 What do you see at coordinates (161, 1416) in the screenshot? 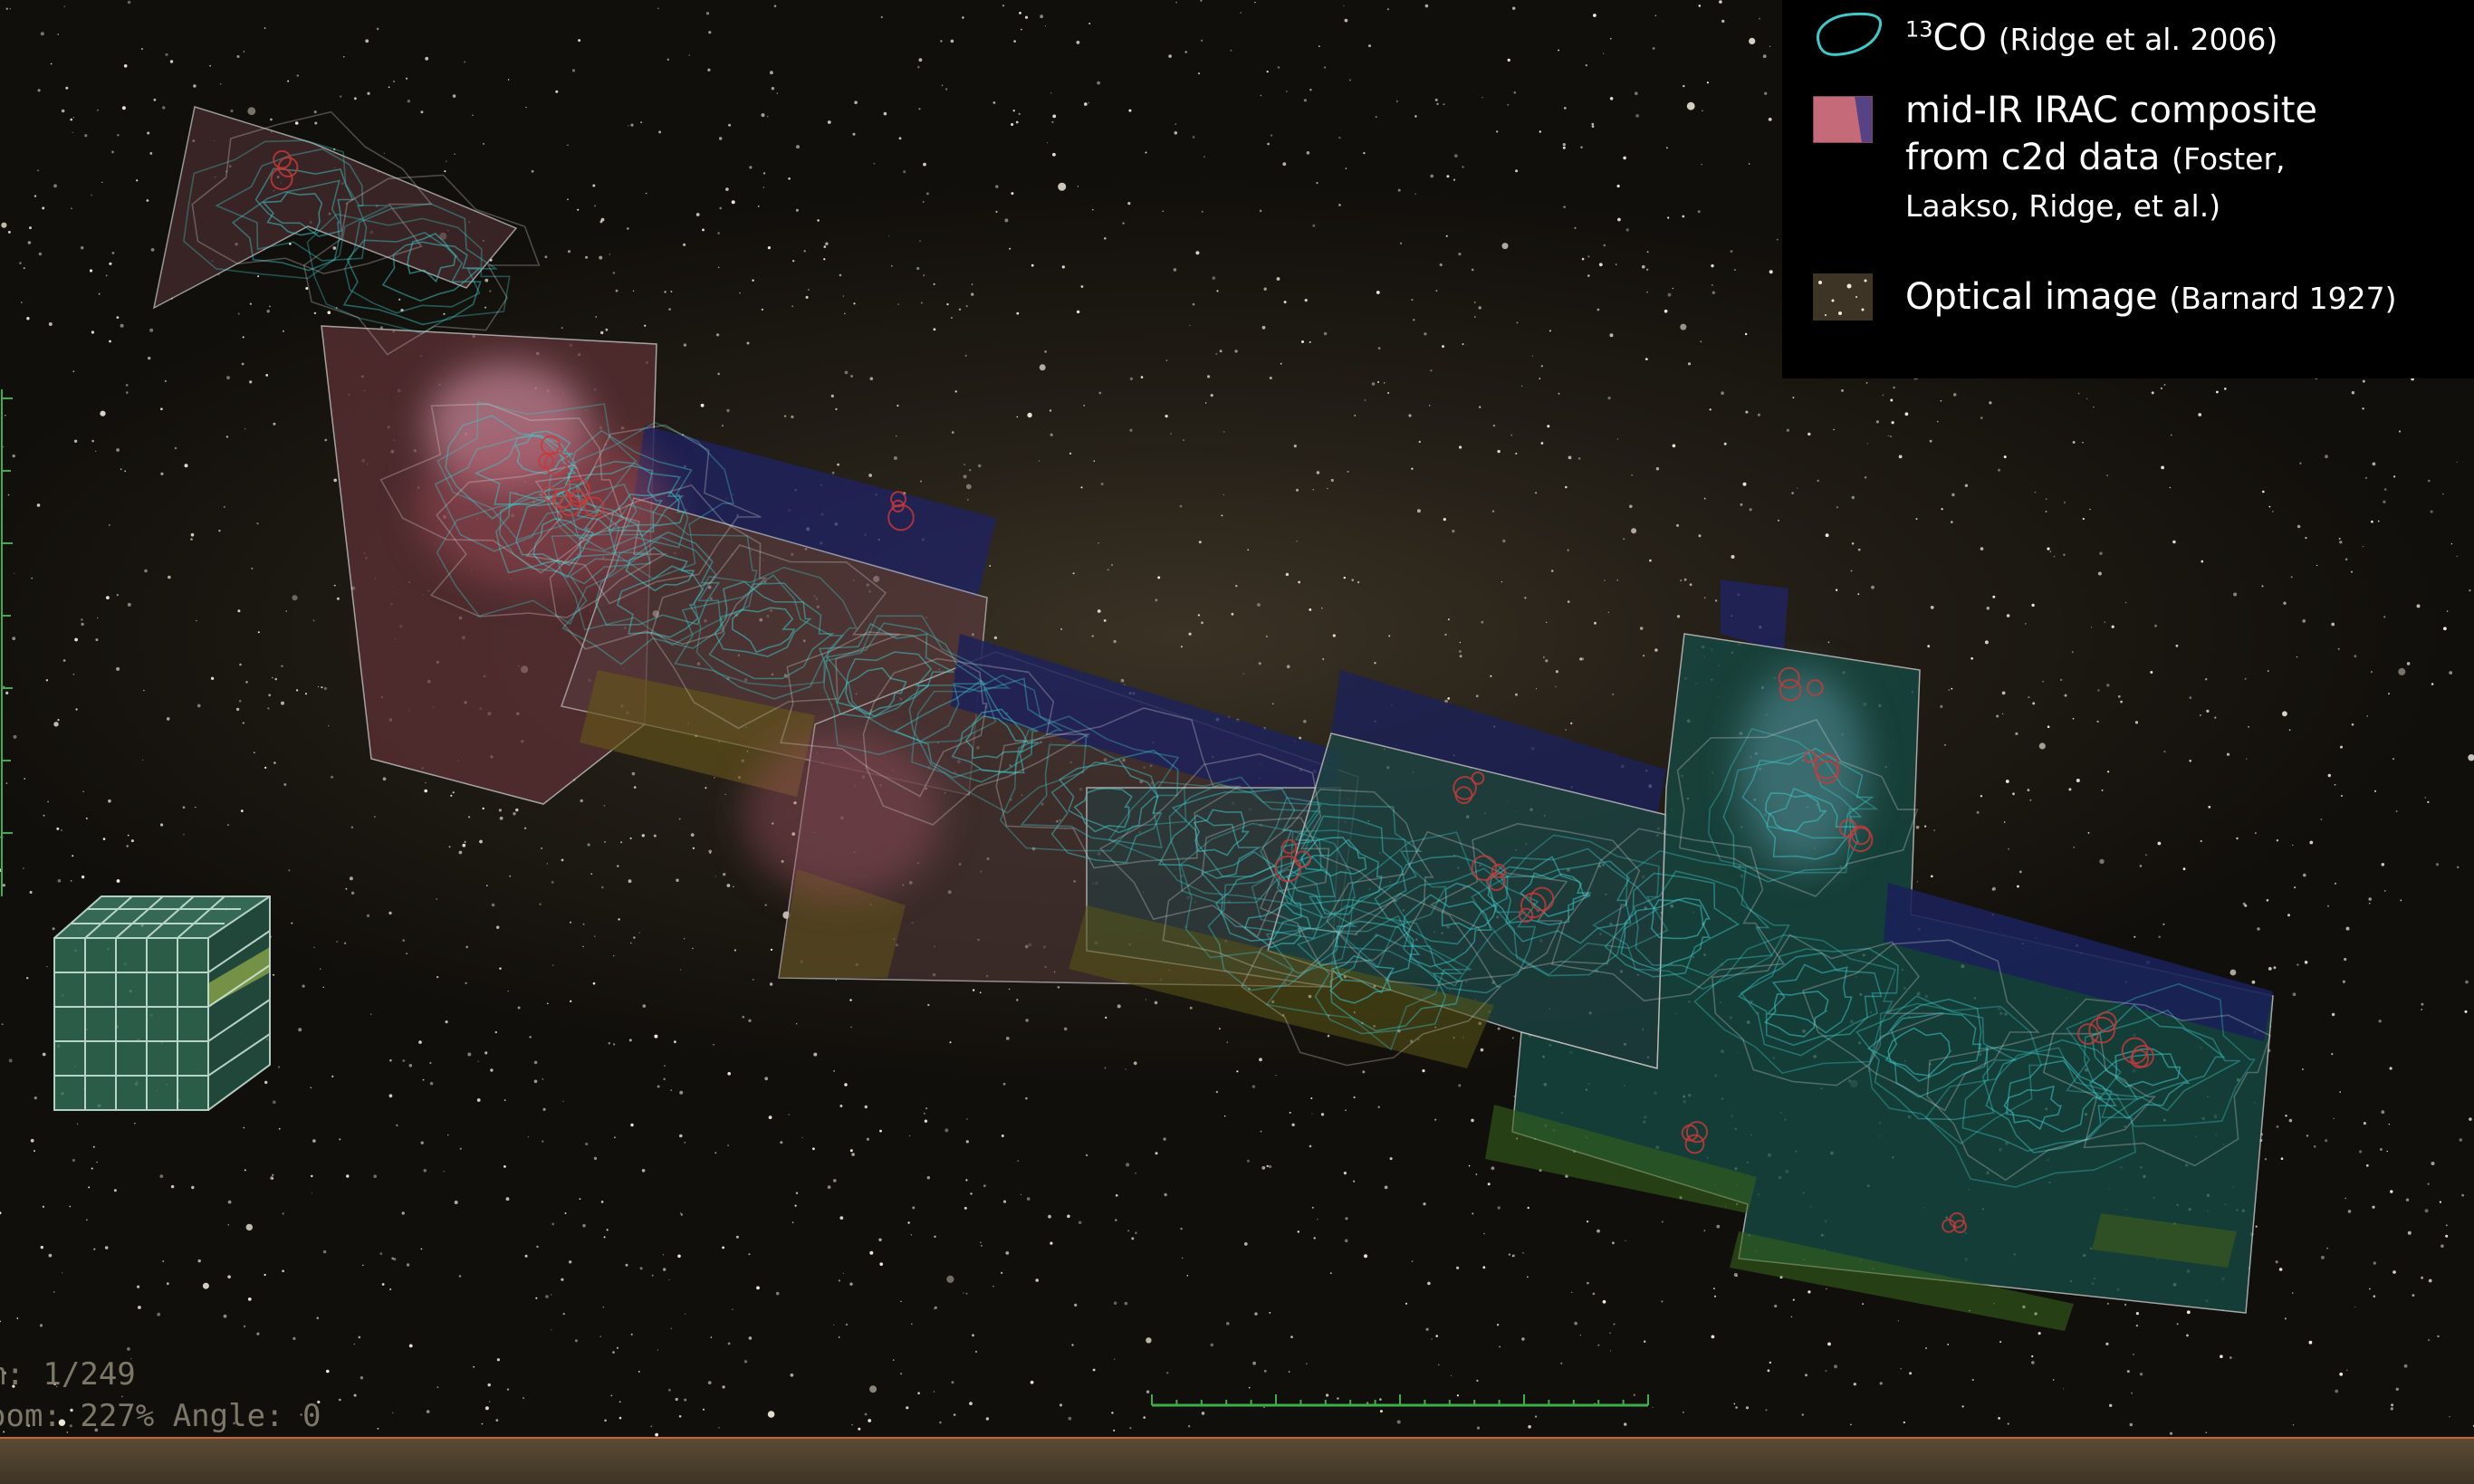
I see `zoom-readout: oom: 227% Angle: 0` at bounding box center [161, 1416].